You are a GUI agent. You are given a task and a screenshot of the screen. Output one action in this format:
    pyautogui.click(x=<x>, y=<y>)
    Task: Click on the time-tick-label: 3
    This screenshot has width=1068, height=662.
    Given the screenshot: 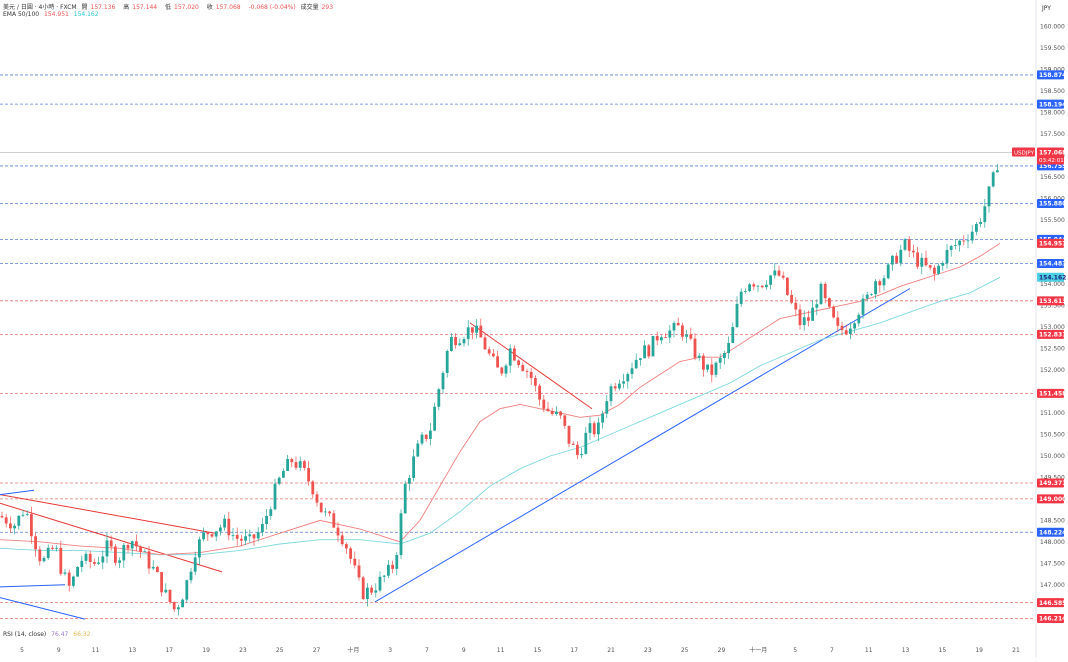 What is the action you would take?
    pyautogui.click(x=390, y=650)
    